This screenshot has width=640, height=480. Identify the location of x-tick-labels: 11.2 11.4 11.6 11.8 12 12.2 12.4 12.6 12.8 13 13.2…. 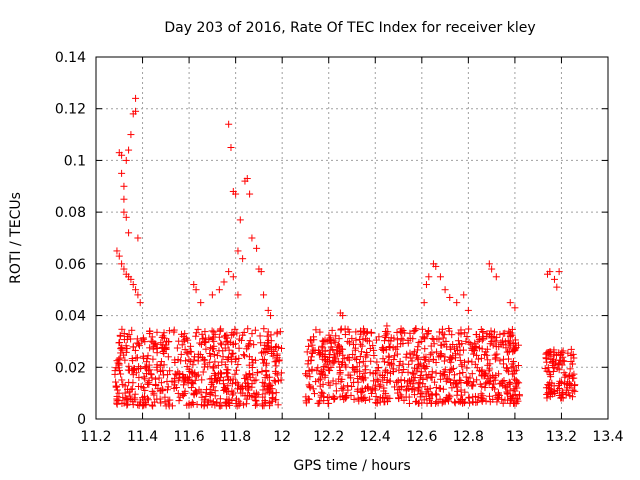
(351, 437).